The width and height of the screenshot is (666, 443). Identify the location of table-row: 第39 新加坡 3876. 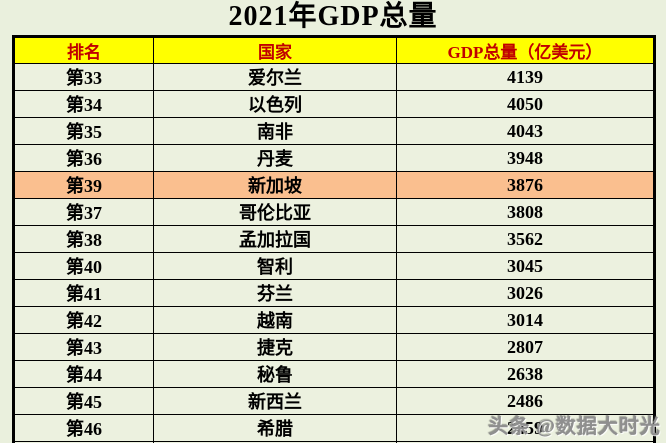
(334, 185).